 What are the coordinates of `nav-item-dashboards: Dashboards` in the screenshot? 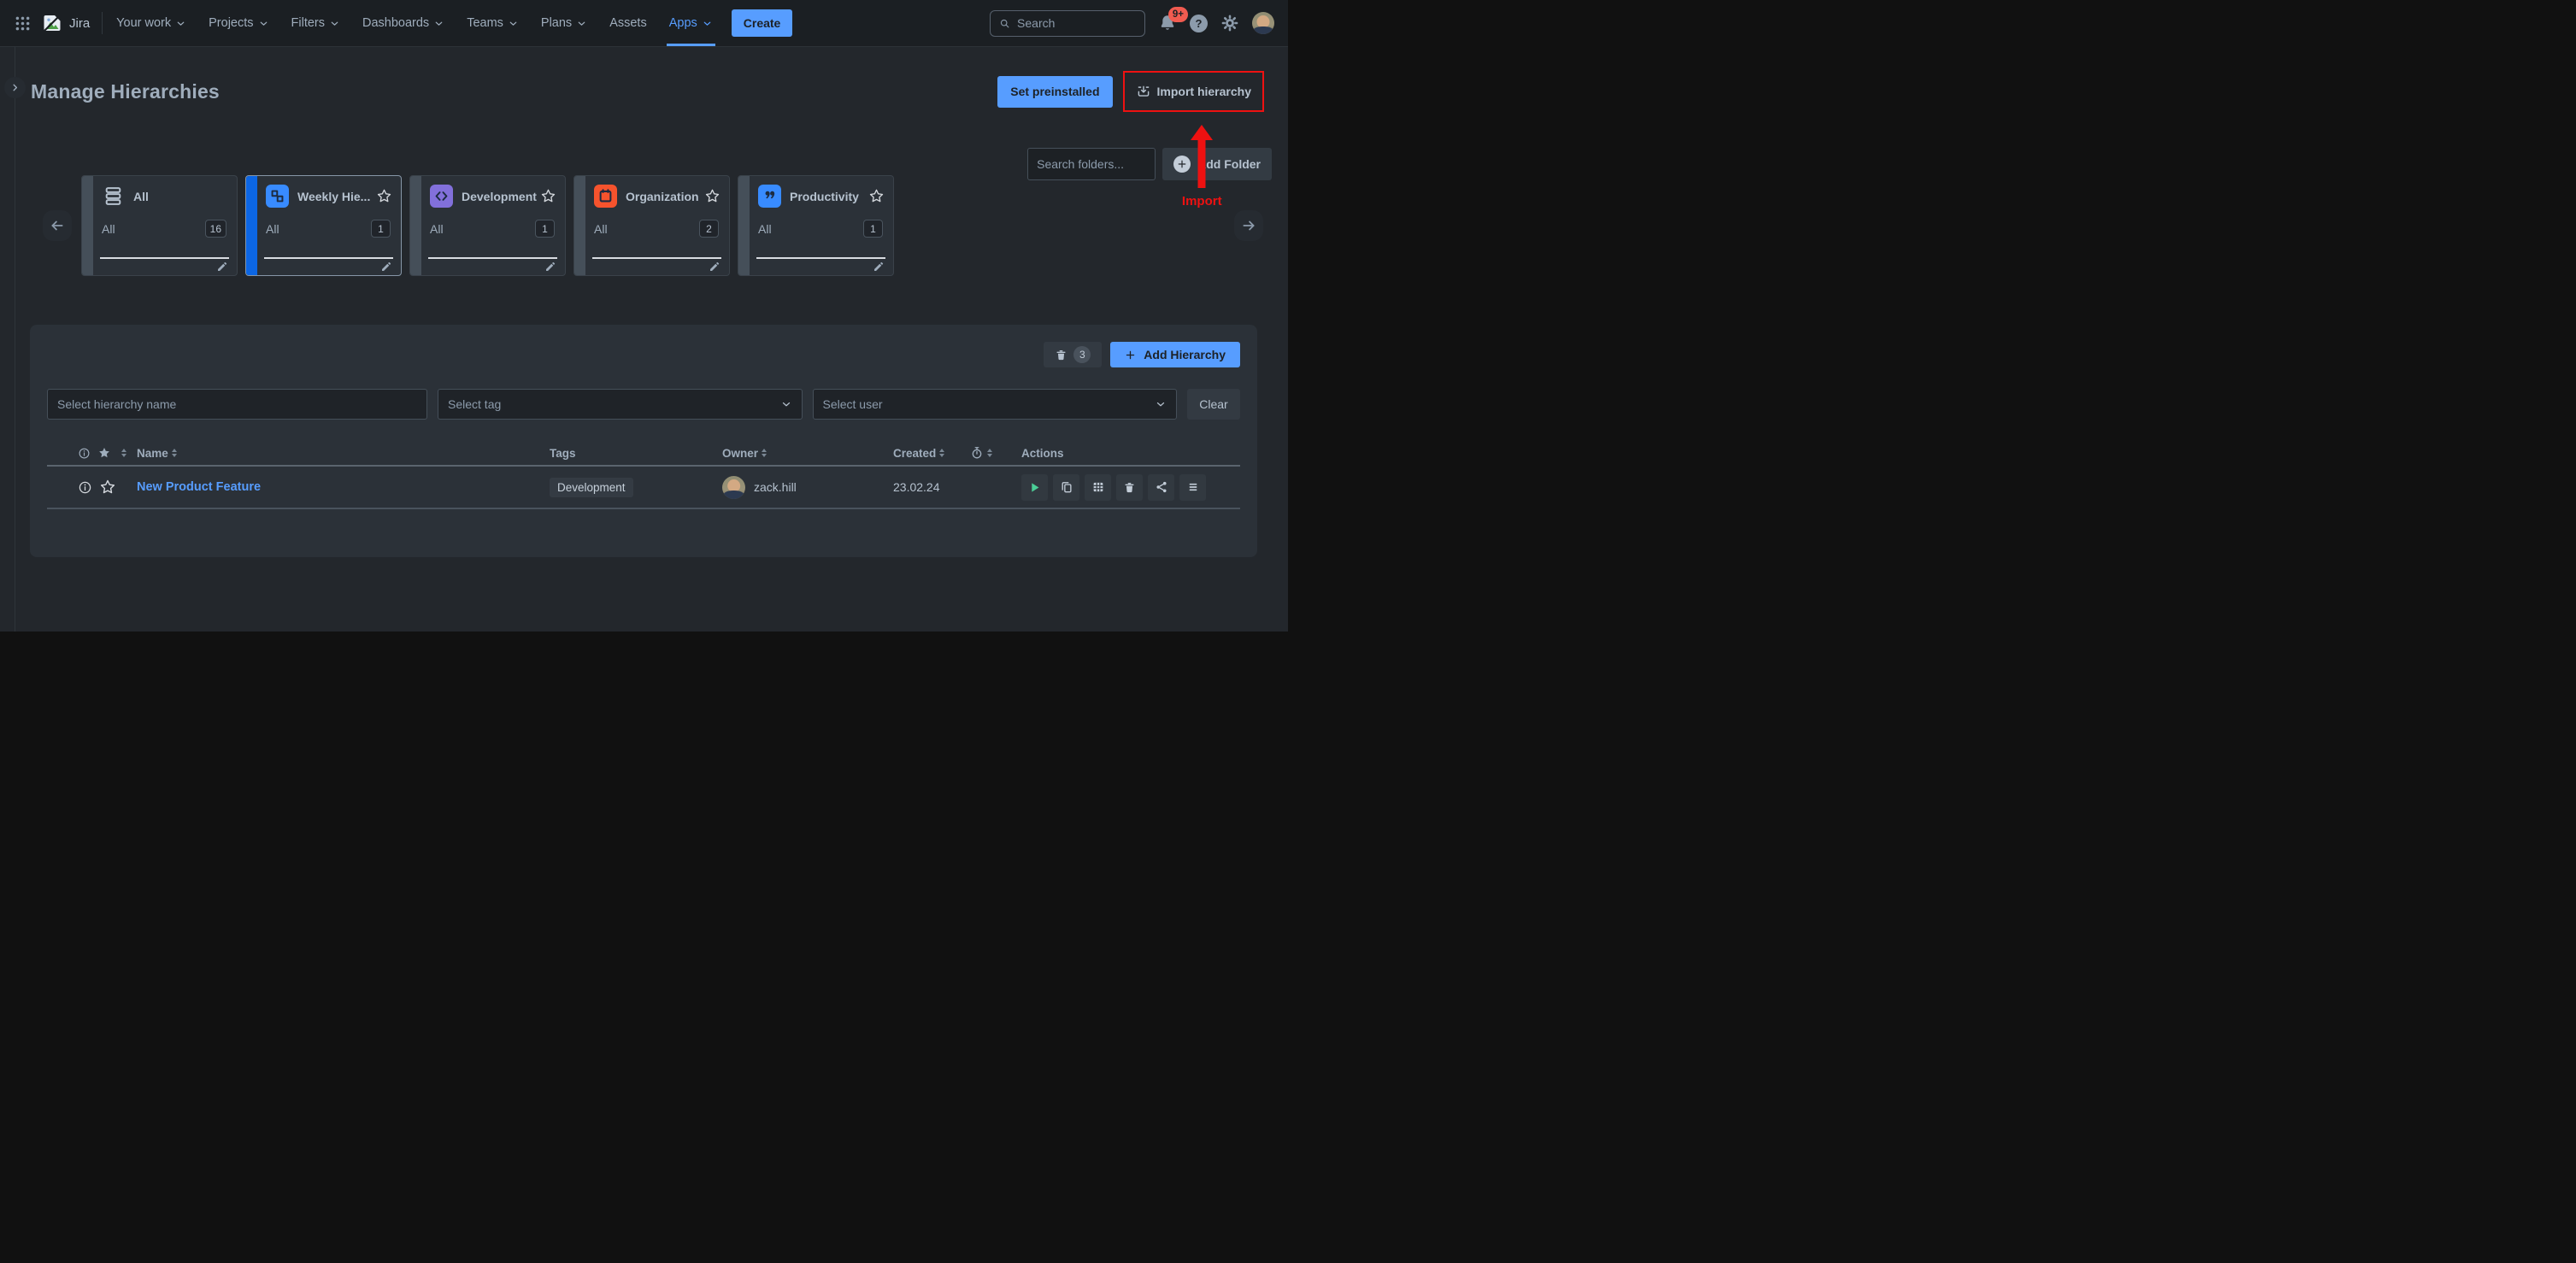 It's located at (403, 23).